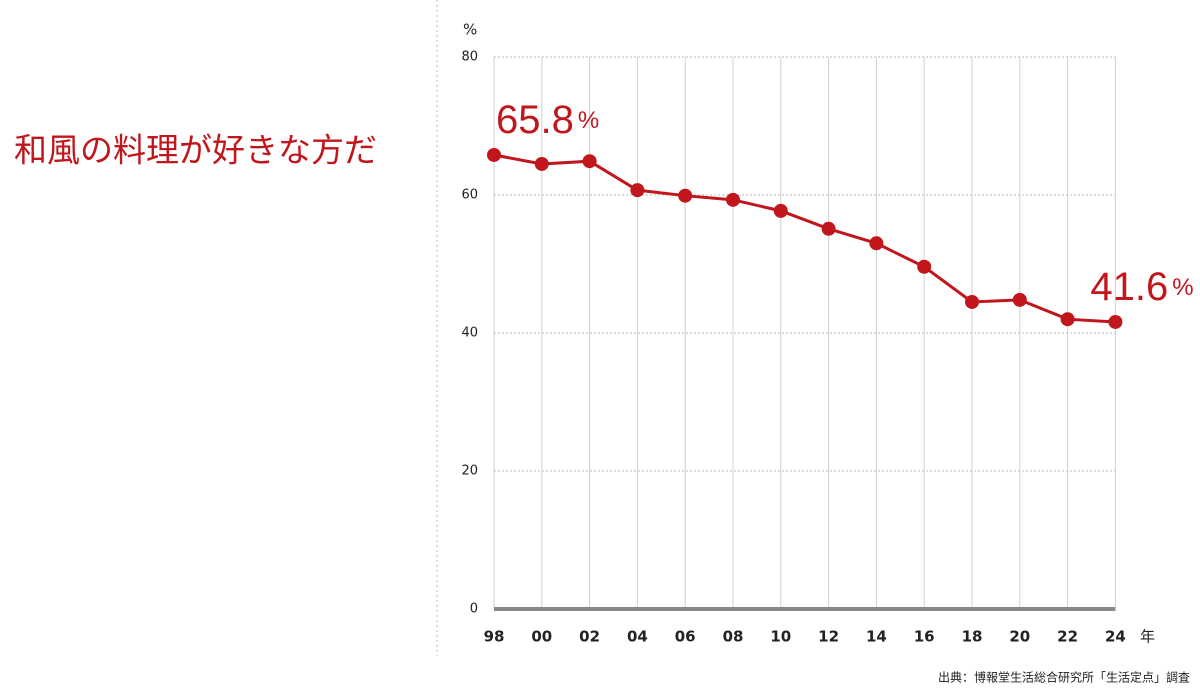  What do you see at coordinates (828, 637) in the screenshot?
I see `x-tick-label: 12` at bounding box center [828, 637].